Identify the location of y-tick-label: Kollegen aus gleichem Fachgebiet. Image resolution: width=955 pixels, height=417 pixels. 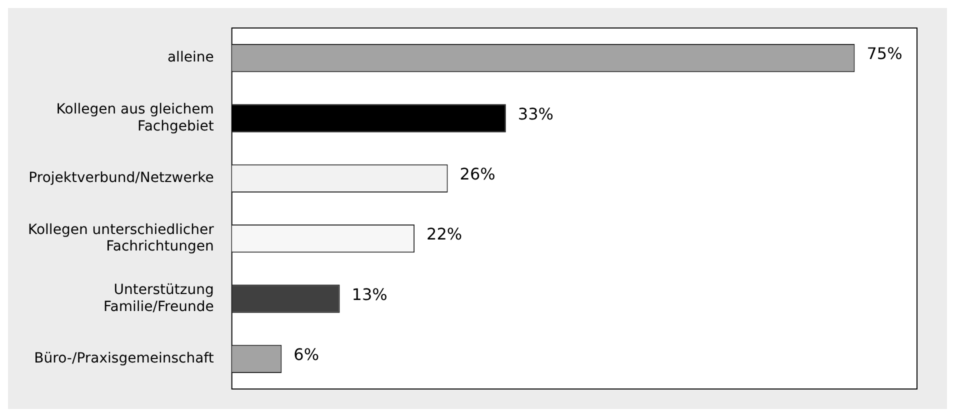
(135, 117).